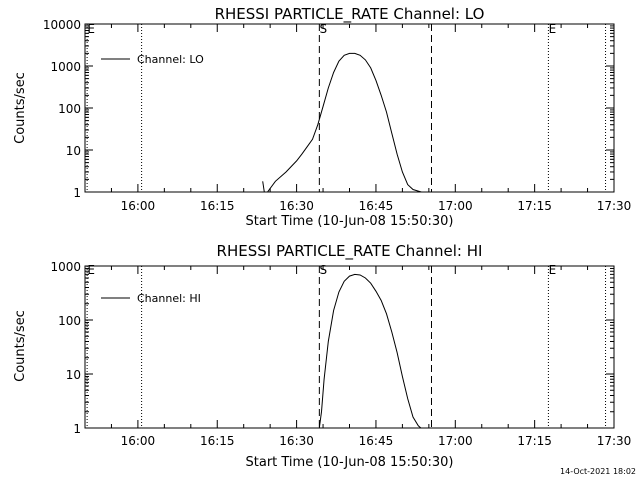  What do you see at coordinates (169, 298) in the screenshot?
I see `legend-label: Channel: HI` at bounding box center [169, 298].